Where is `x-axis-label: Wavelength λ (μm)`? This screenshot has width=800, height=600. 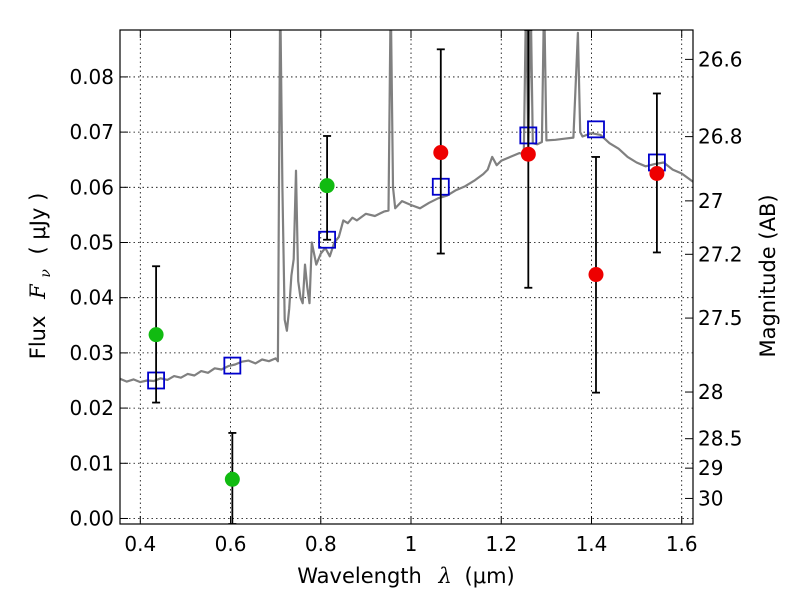
x-axis-label: Wavelength λ (μm) is located at coordinates (405, 576).